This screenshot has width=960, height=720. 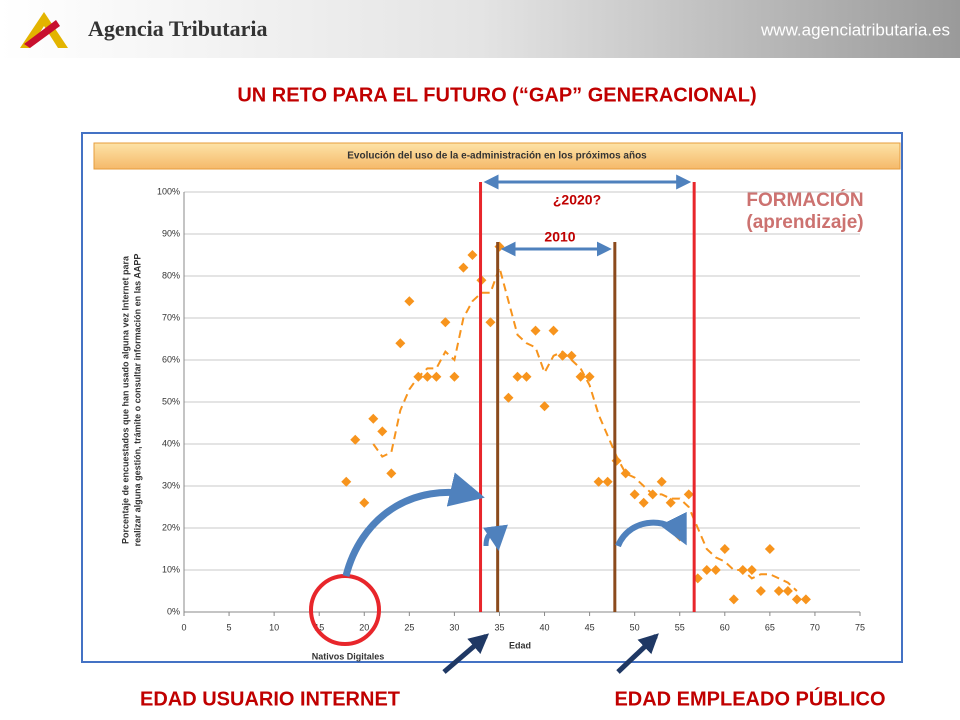 I want to click on x-tick-label: 35, so click(x=499, y=627).